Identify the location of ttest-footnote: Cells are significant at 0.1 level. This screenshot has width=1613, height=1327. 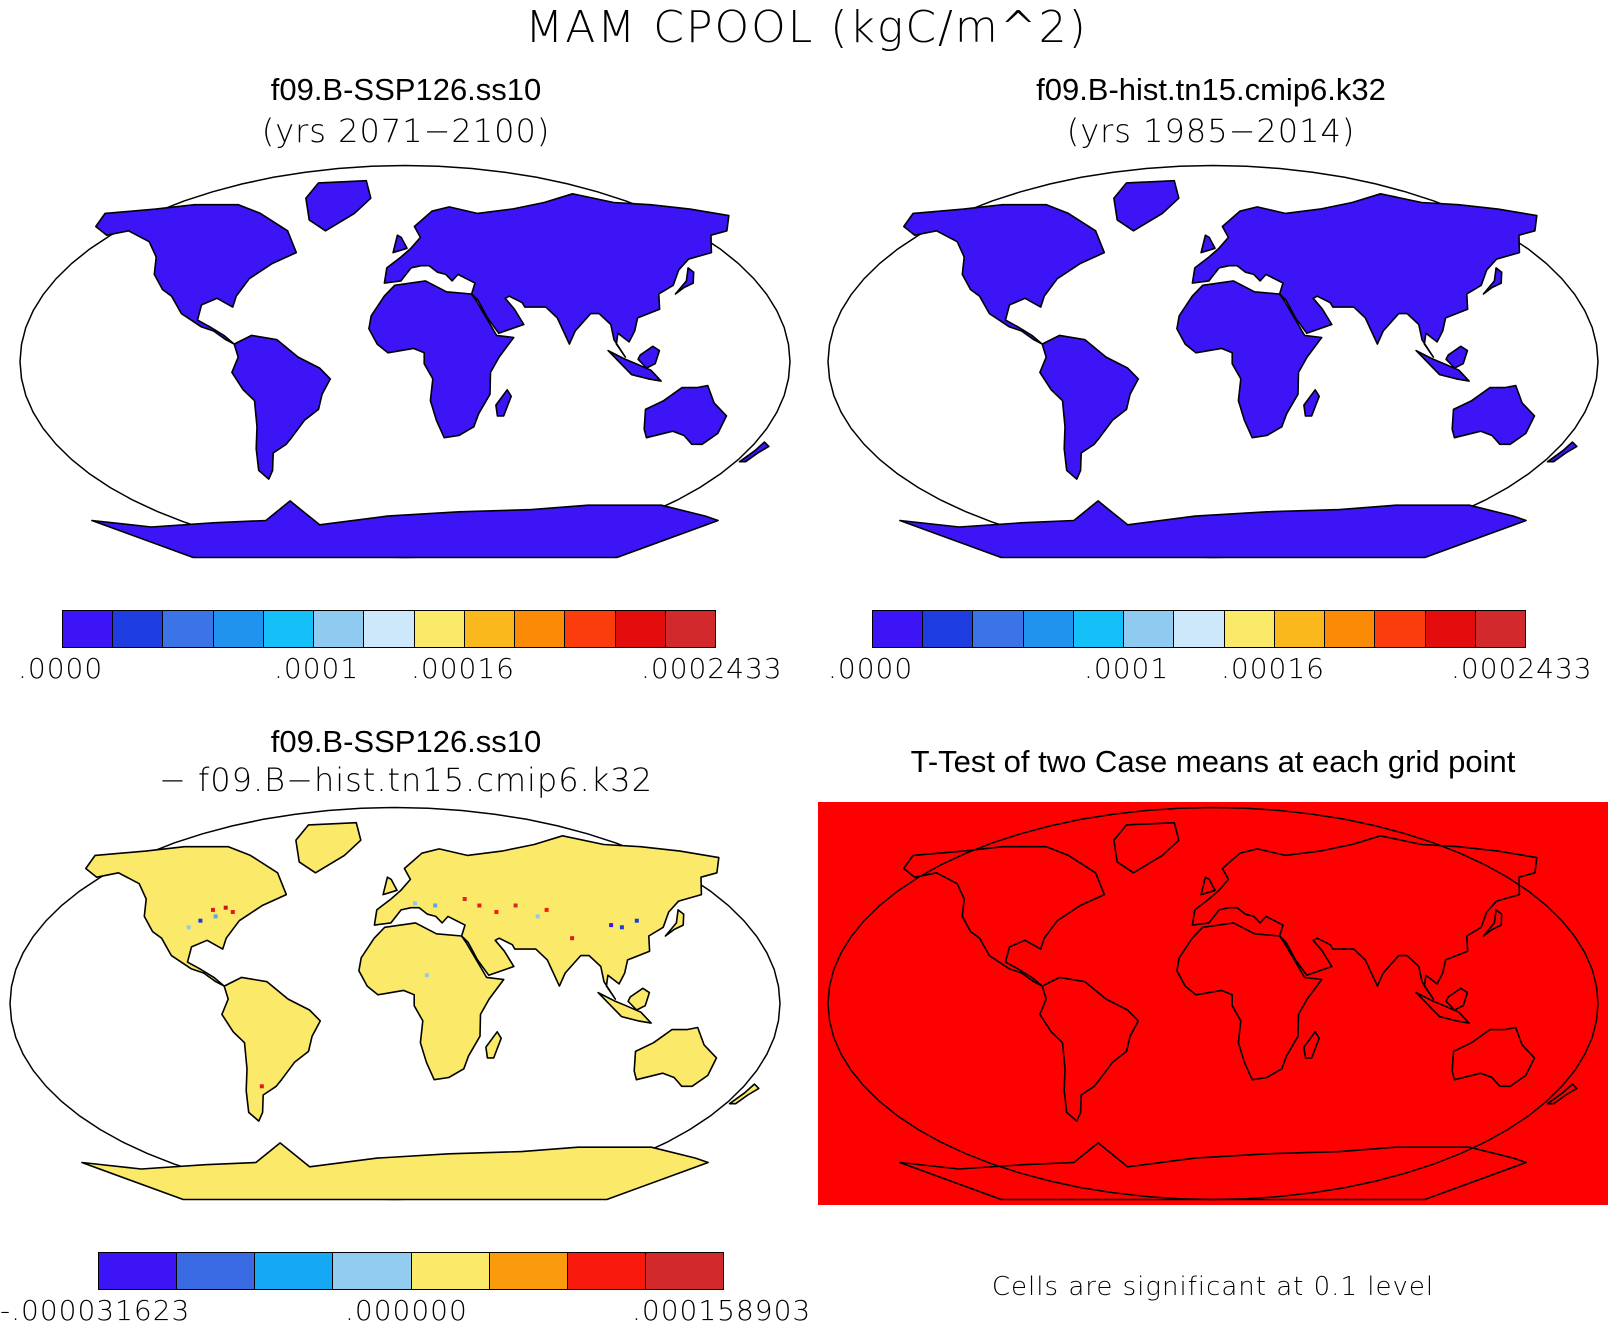
(1213, 1287).